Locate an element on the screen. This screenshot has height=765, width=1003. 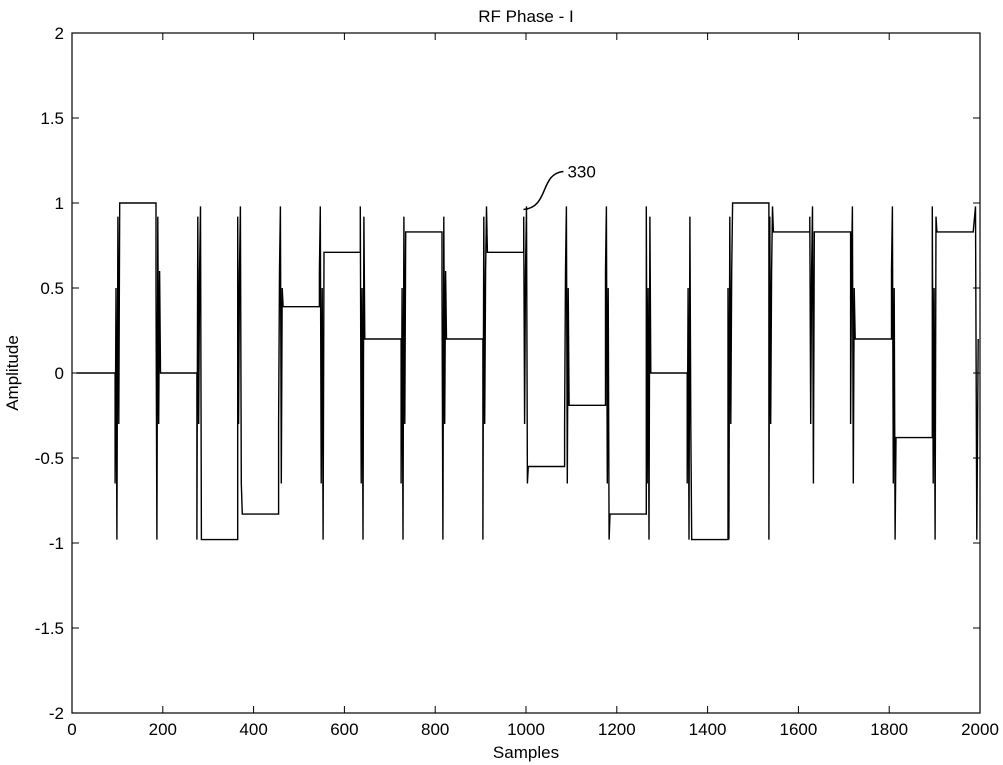
y-tick-label: -2 is located at coordinates (56, 713).